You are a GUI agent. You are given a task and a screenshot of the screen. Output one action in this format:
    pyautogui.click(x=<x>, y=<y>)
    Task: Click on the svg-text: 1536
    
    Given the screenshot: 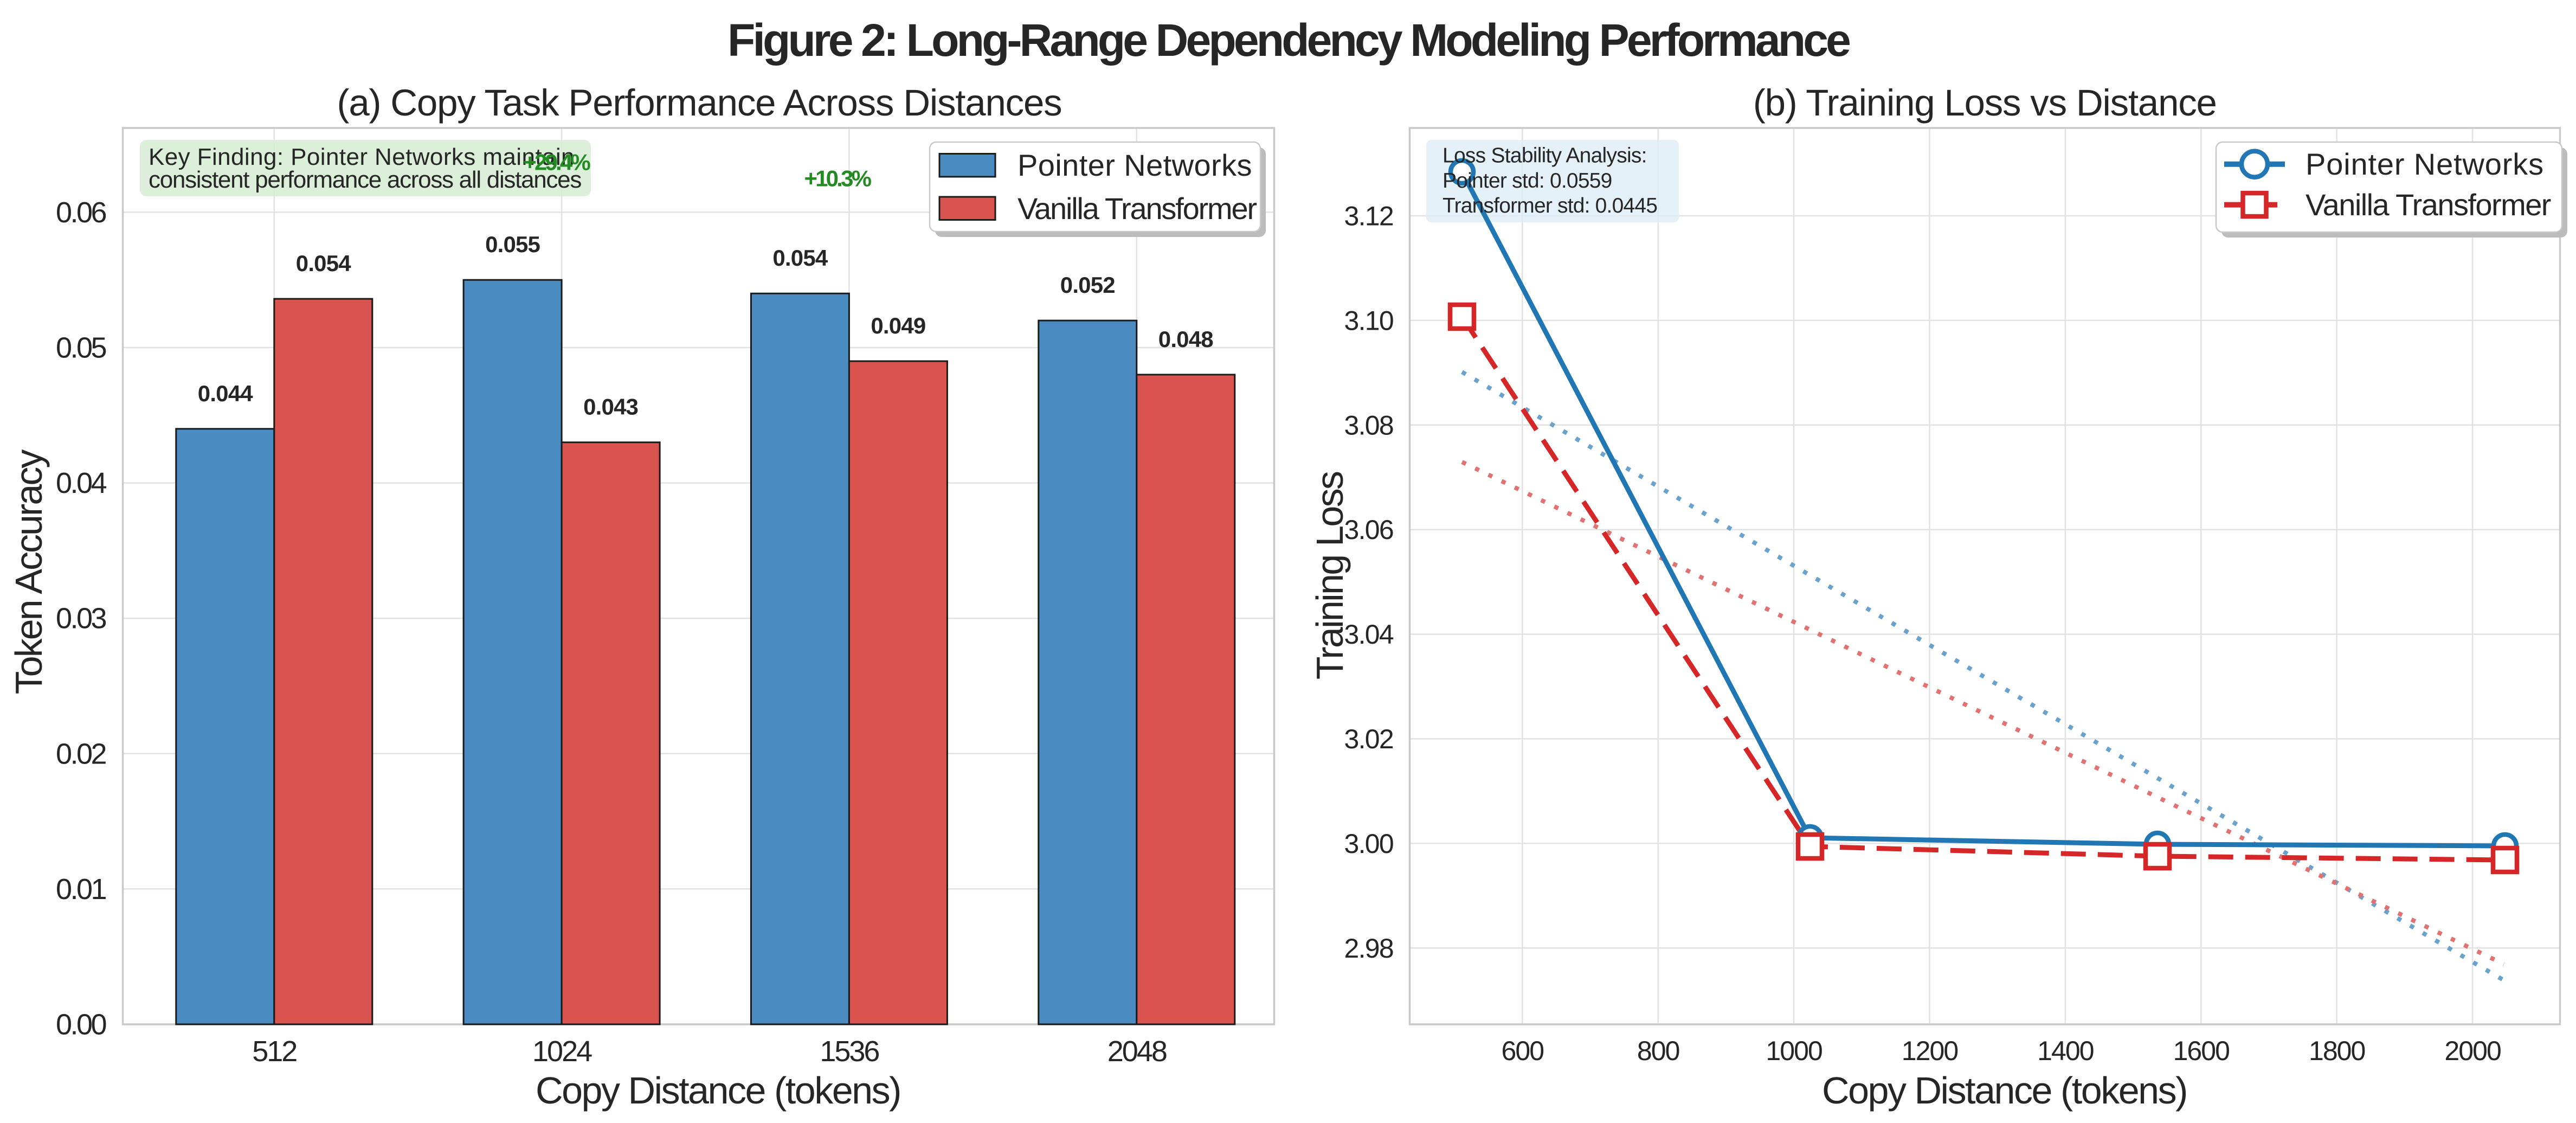 What is the action you would take?
    pyautogui.click(x=849, y=1051)
    